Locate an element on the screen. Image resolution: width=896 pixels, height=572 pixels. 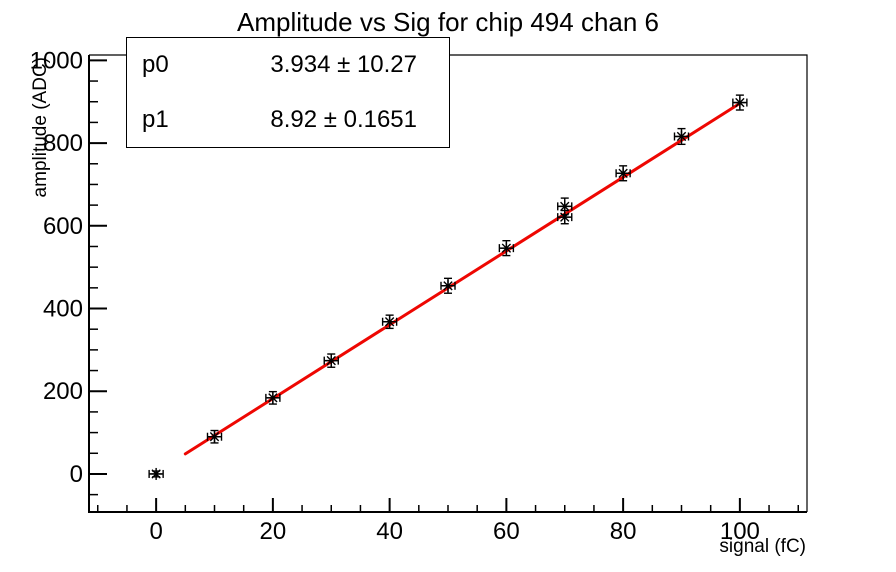
fit-parameters-box: p0 3.934 ± 10.27 p1 8.92 ± 0.1651 is located at coordinates (288, 92).